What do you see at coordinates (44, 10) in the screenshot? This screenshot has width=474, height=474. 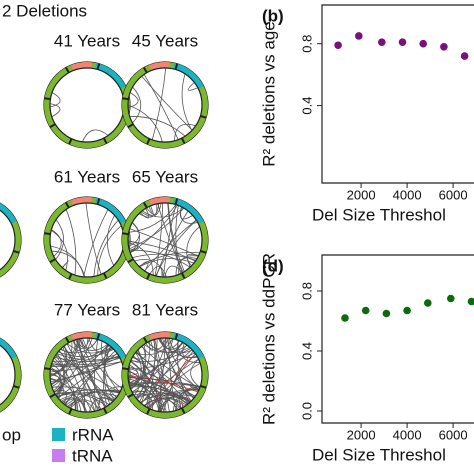 I see `panel-title: 2 Deletions` at bounding box center [44, 10].